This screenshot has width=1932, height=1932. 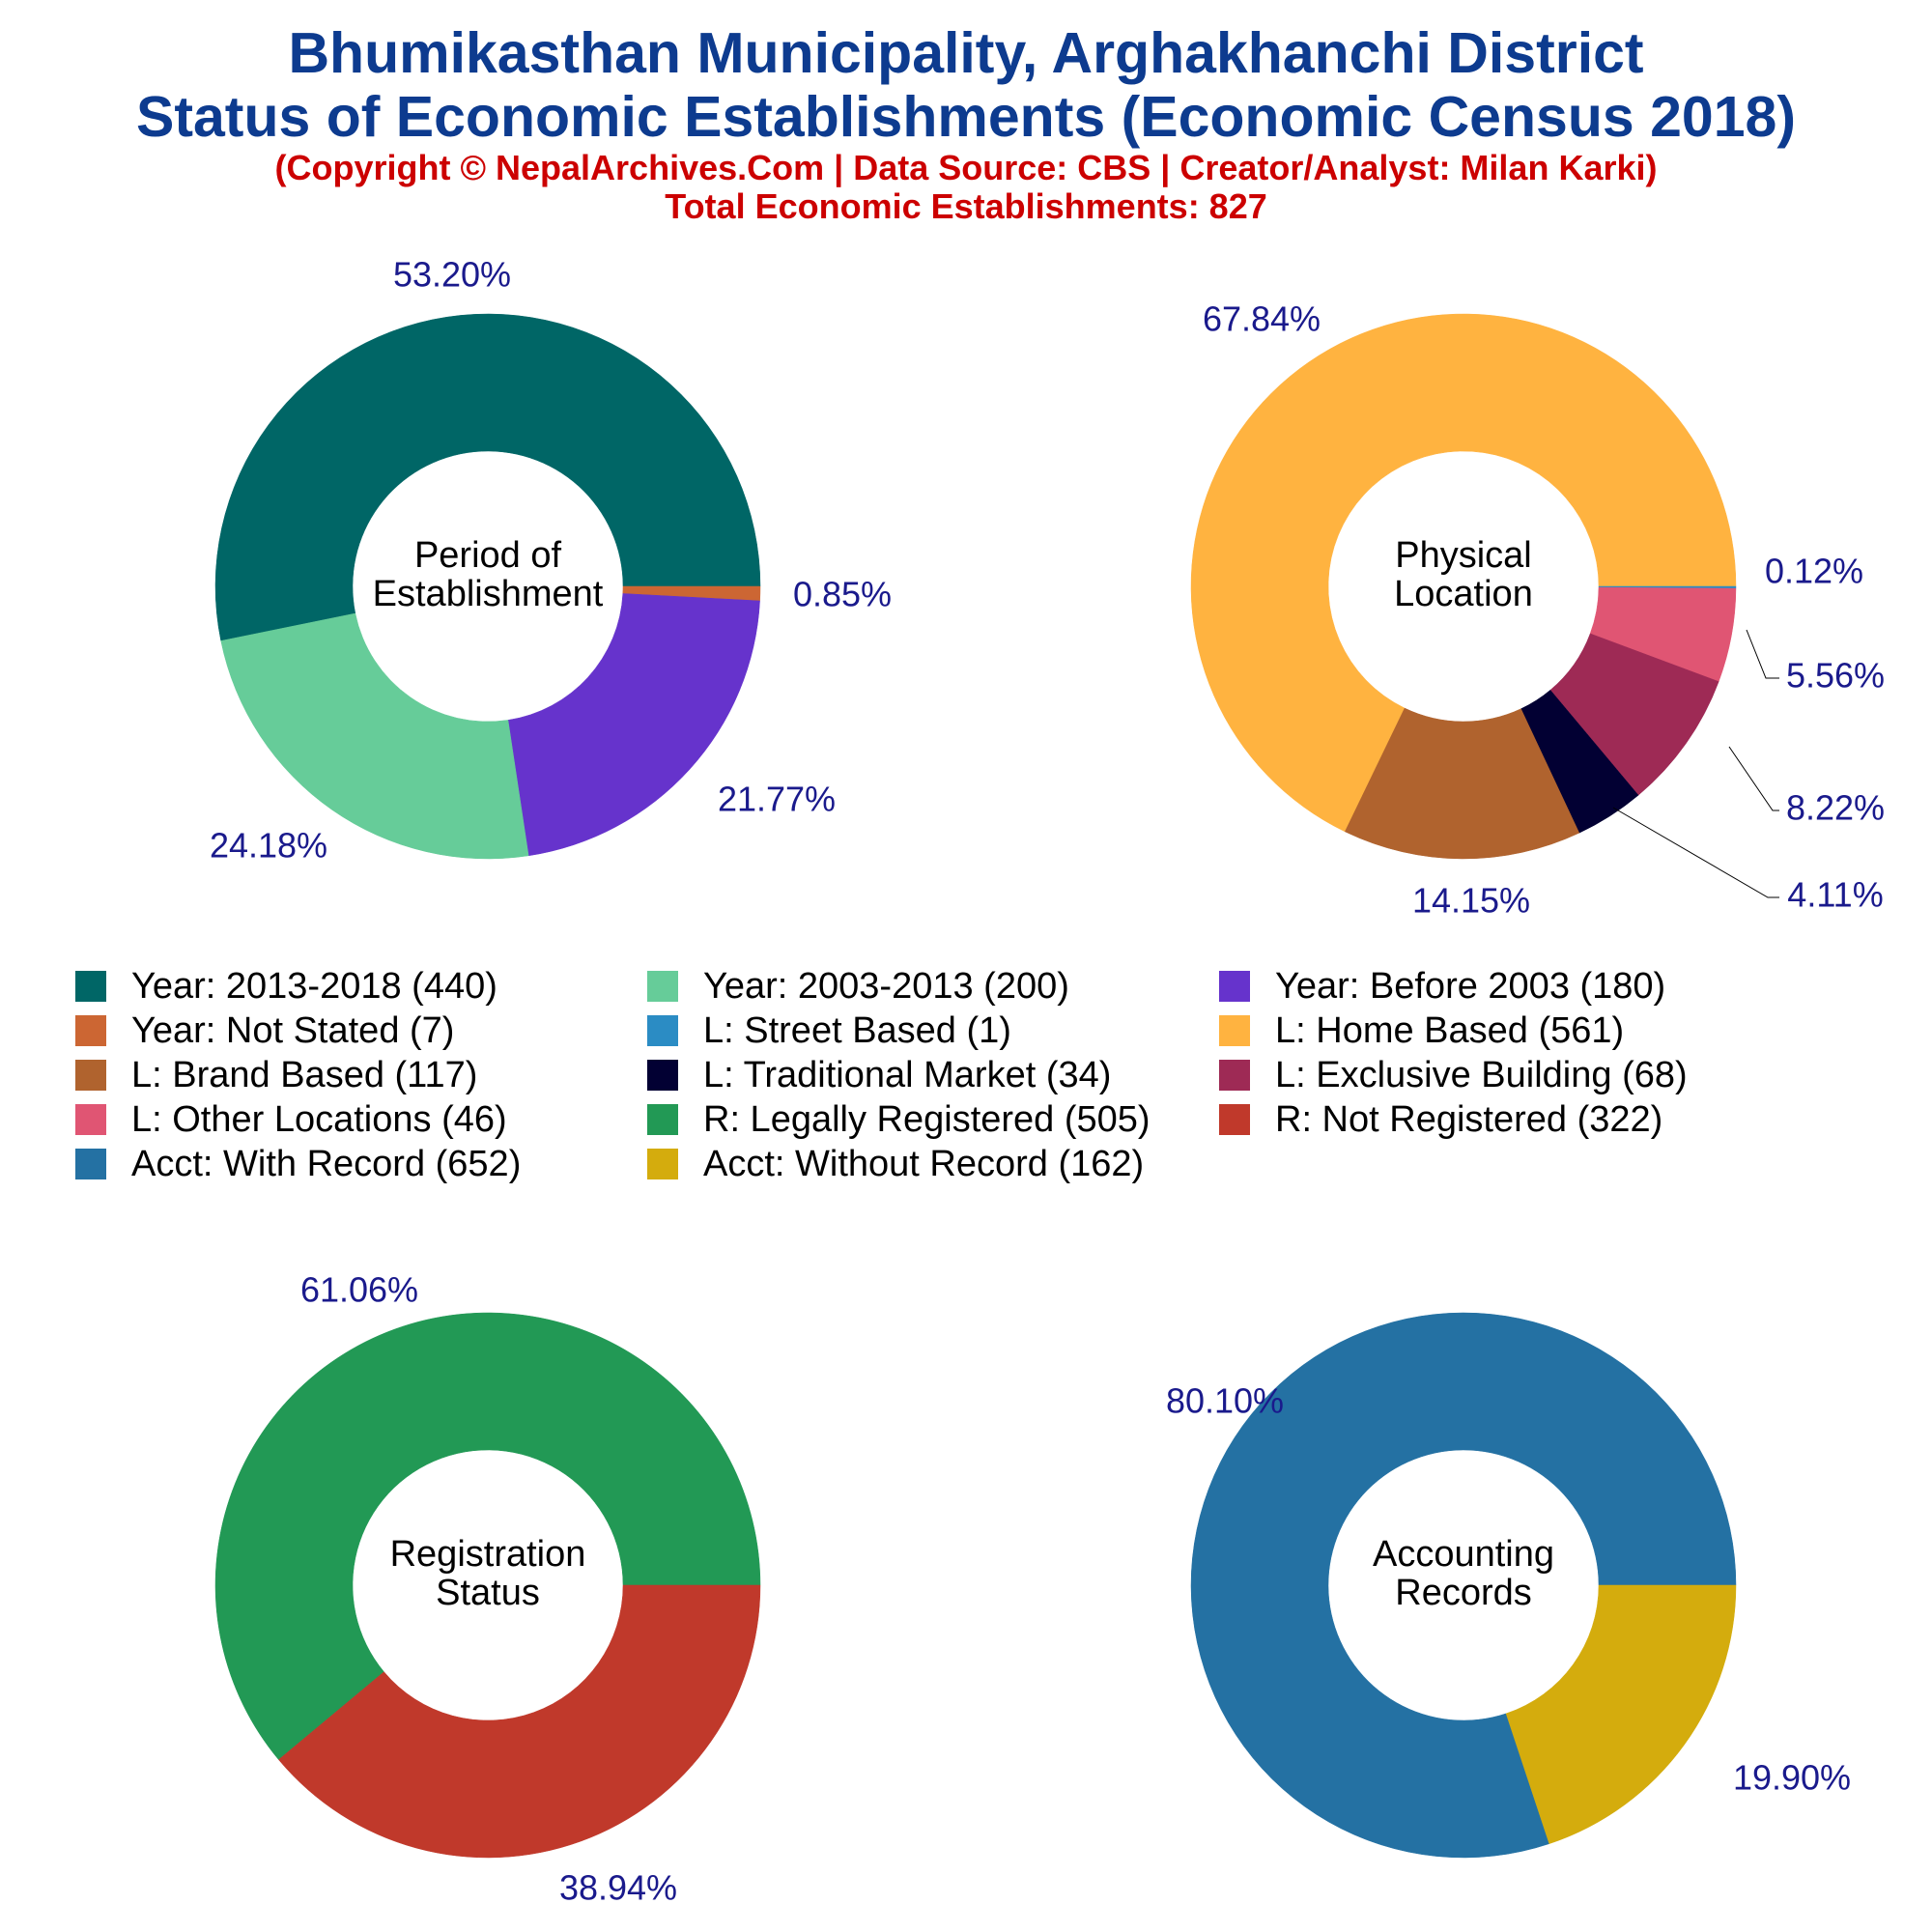 I want to click on slice-l-home-based, so click(x=1463, y=573).